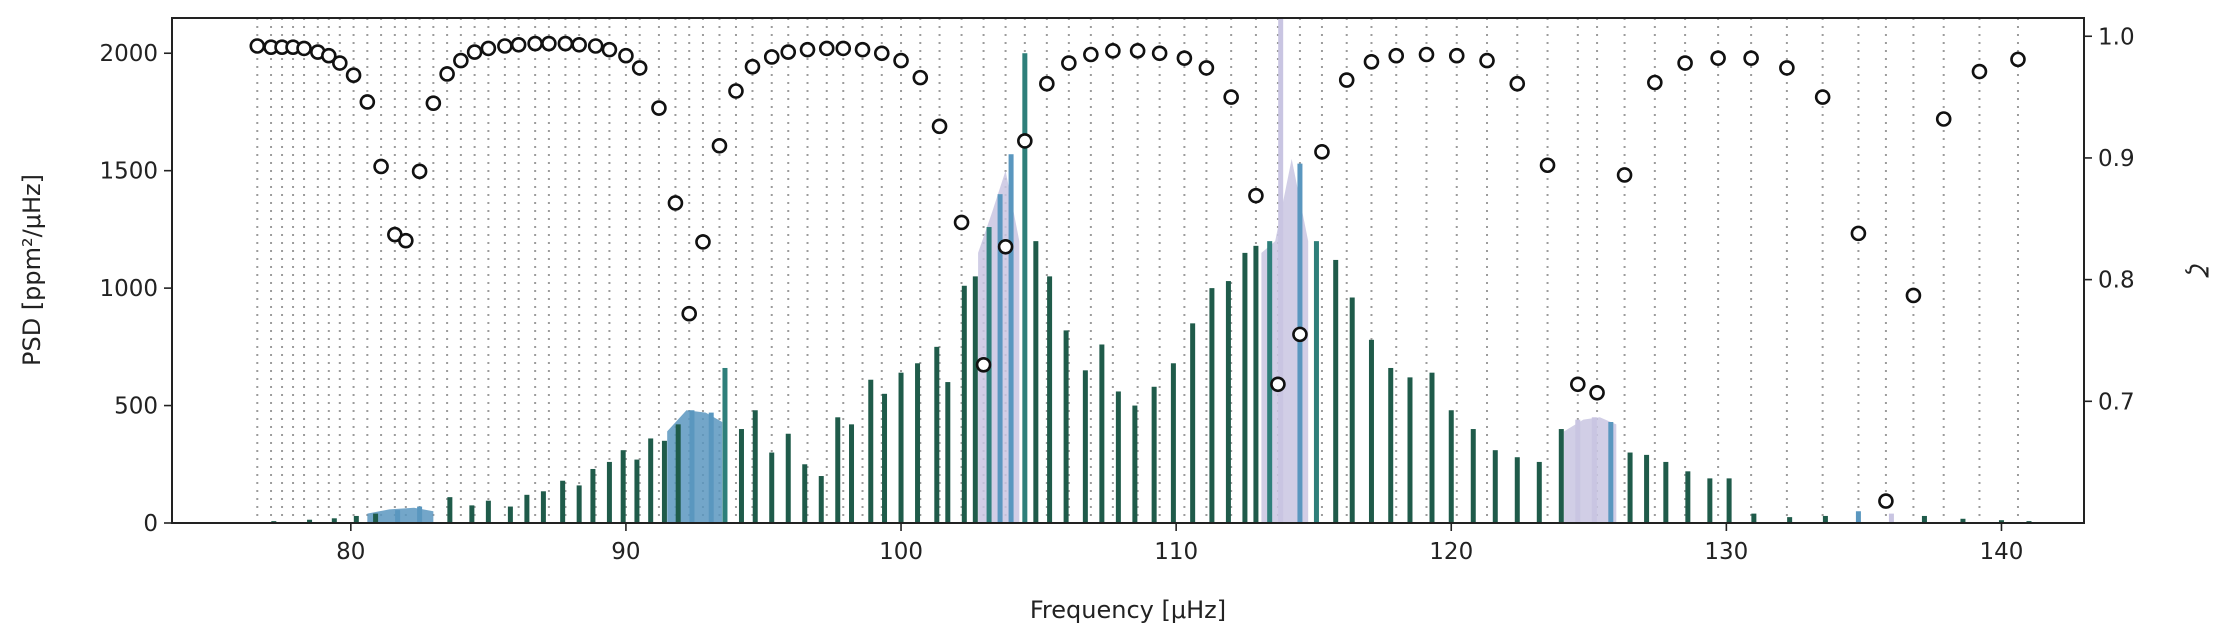 The image size is (2214, 634). Describe the element at coordinates (2116, 402) in the screenshot. I see `y-right-tick-label: 0.7` at that location.